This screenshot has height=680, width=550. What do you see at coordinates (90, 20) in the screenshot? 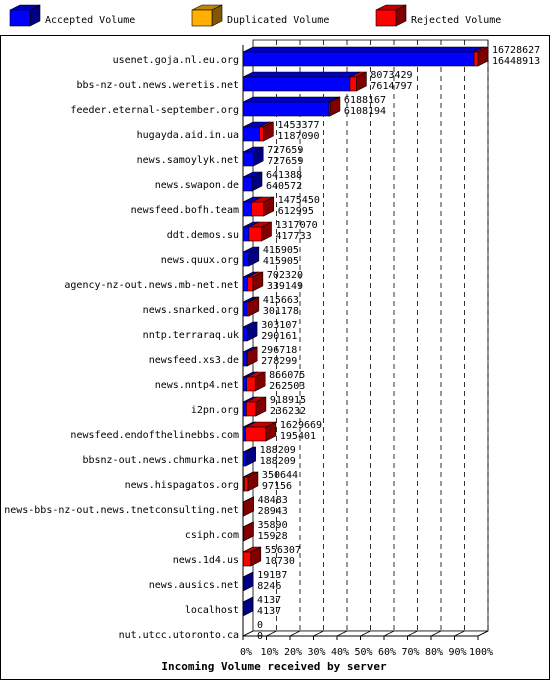
I see `legend-label-accepted: Accepted Volume` at bounding box center [90, 20].